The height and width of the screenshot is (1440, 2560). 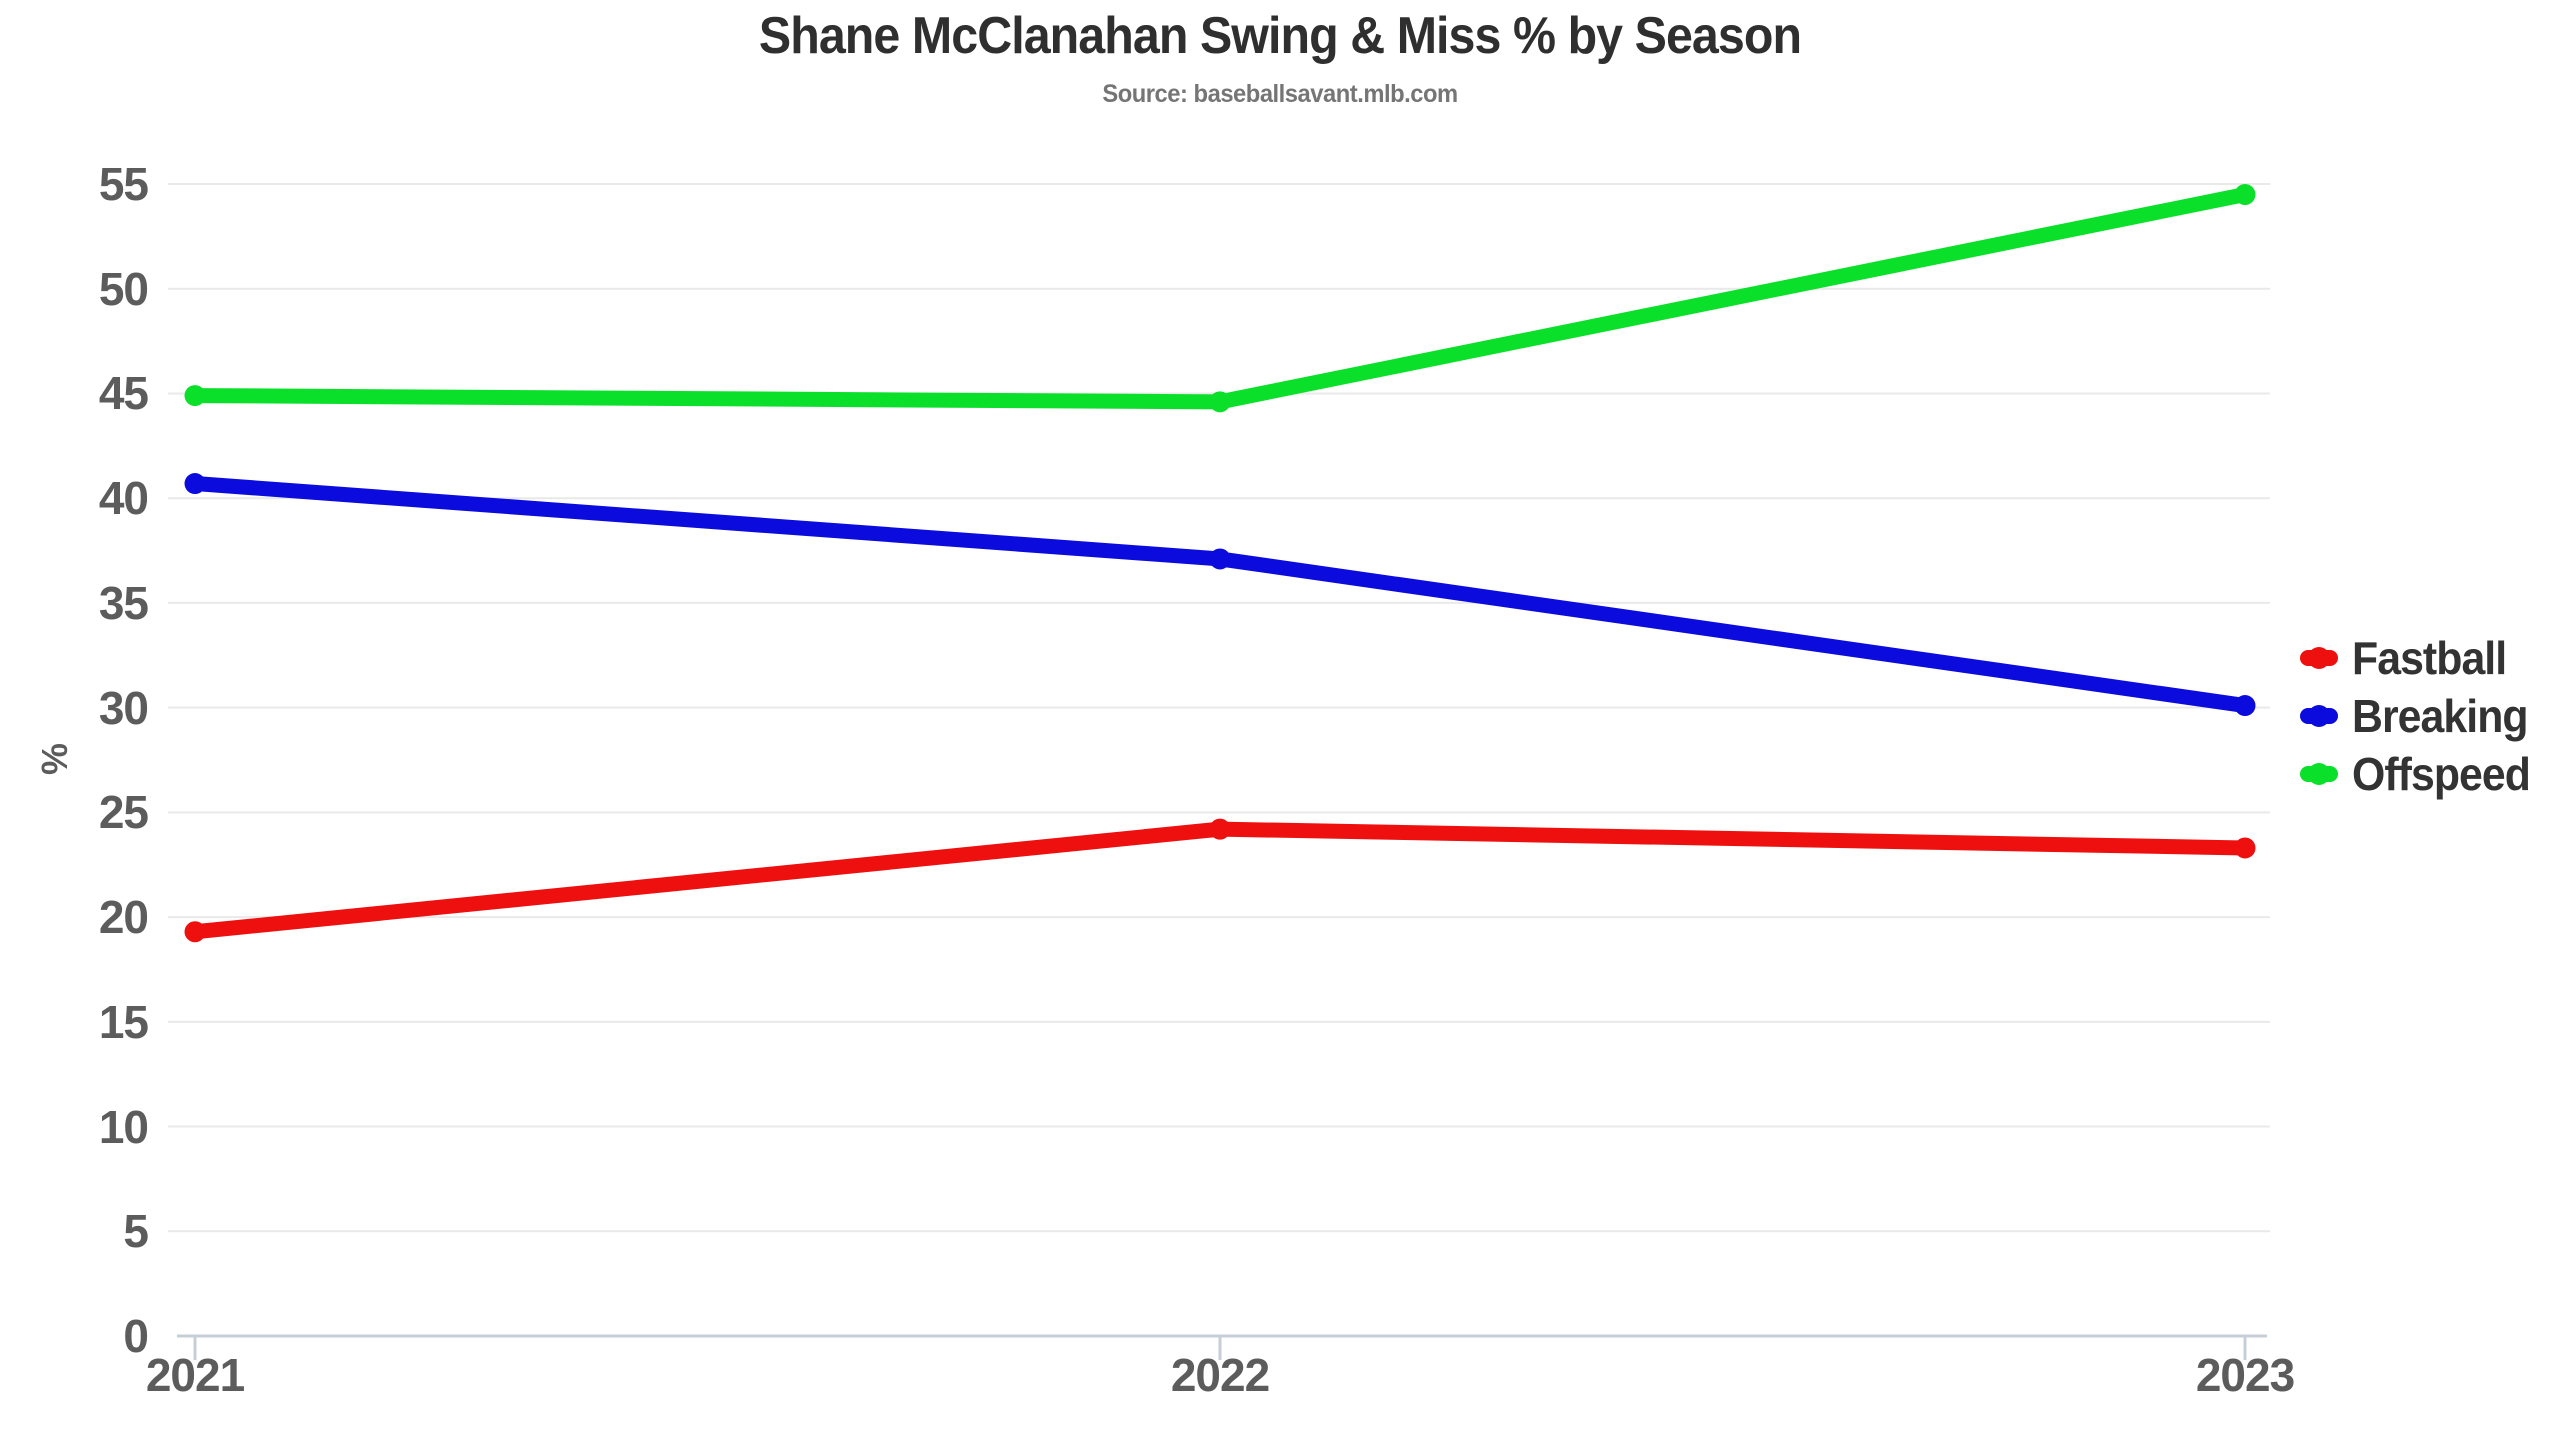 What do you see at coordinates (123, 812) in the screenshot?
I see `y-tick-label: 25` at bounding box center [123, 812].